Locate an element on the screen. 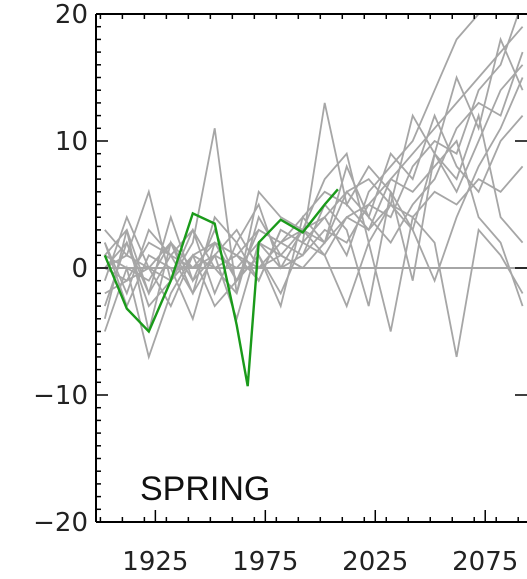 Image resolution: width=527 pixels, height=579 pixels. y-tick-label: 10 is located at coordinates (71, 142).